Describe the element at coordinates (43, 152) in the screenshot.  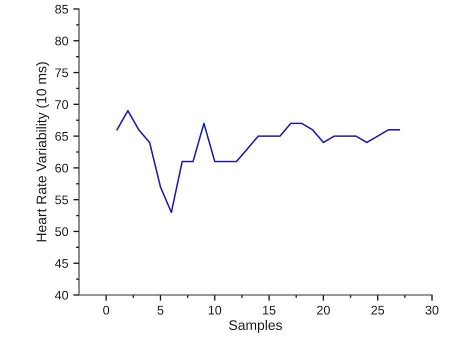
I see `y-axis-title: Heart Rate Variability (10 ms)` at that location.